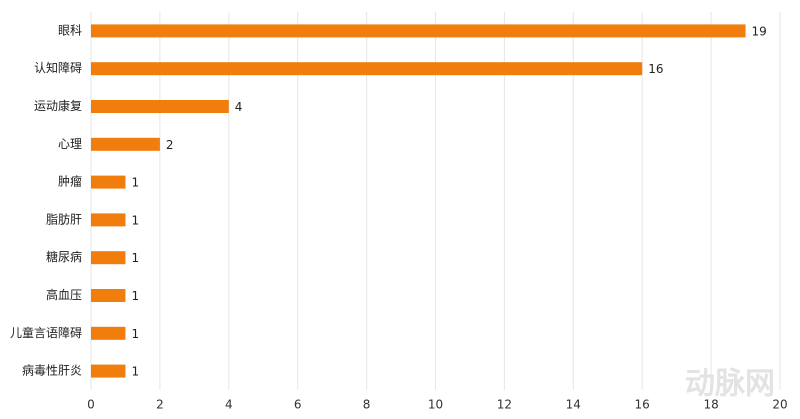 The width and height of the screenshot is (800, 419). Describe the element at coordinates (170, 145) in the screenshot. I see `data-label: 2` at that location.